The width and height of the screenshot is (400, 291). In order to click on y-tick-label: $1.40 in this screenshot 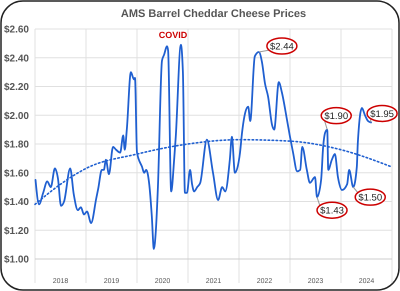, I will do `click(17, 202)`.